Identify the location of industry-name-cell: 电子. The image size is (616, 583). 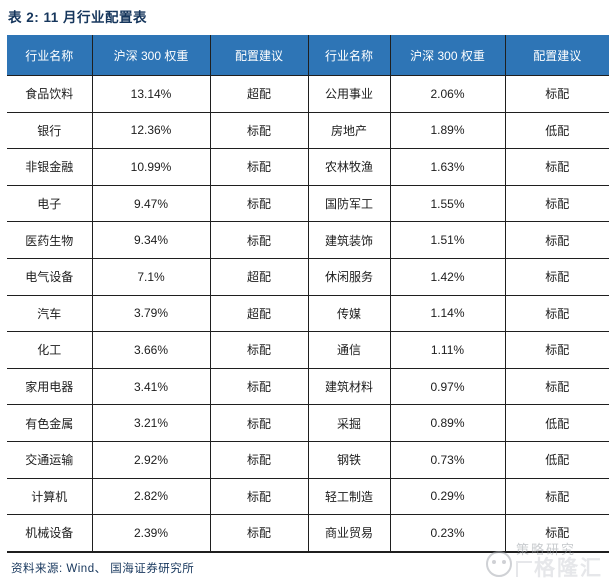
(49, 204).